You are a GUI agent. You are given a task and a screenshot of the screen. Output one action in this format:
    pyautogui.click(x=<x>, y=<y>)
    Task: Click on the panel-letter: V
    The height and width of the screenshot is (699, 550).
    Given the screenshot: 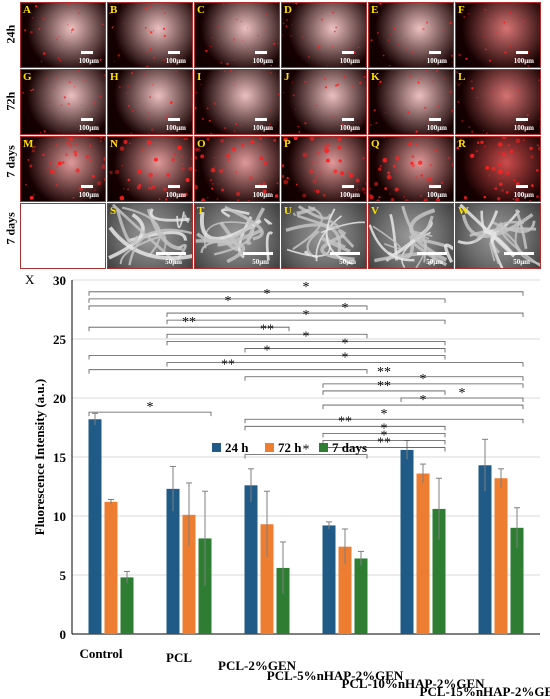 What is the action you would take?
    pyautogui.click(x=375, y=211)
    